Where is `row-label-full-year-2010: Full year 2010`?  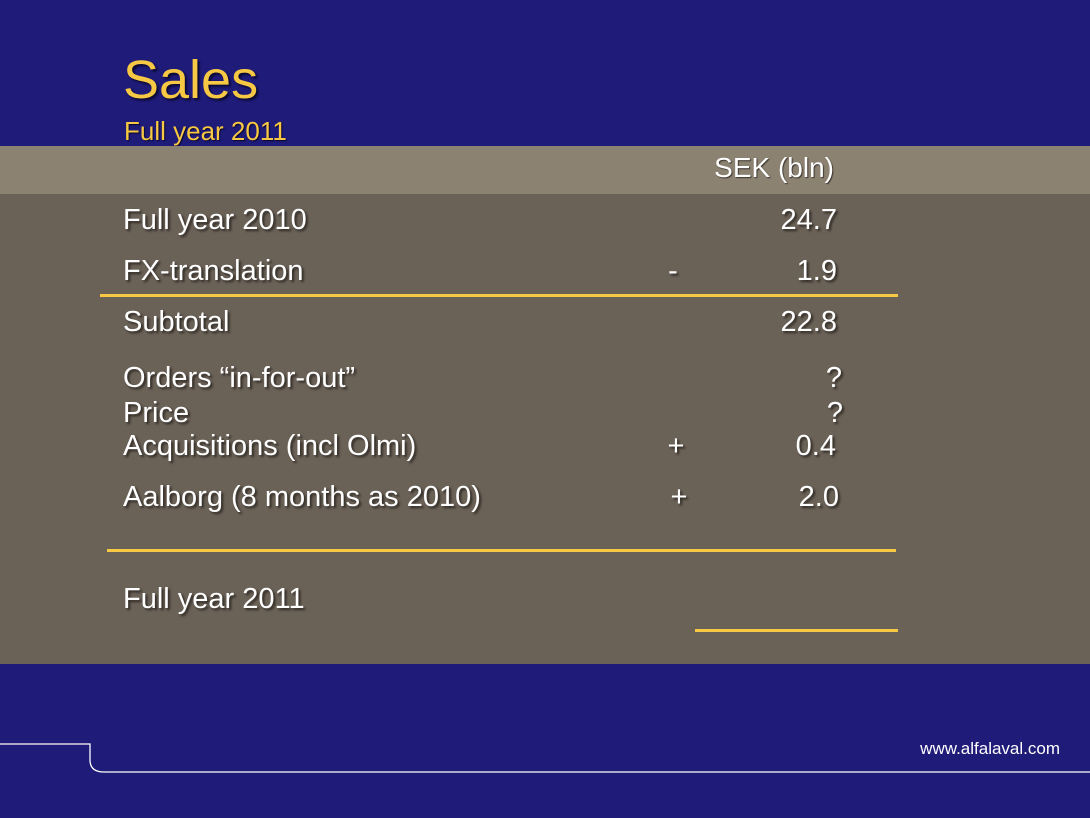 row-label-full-year-2010: Full year 2010 is located at coordinates (215, 220).